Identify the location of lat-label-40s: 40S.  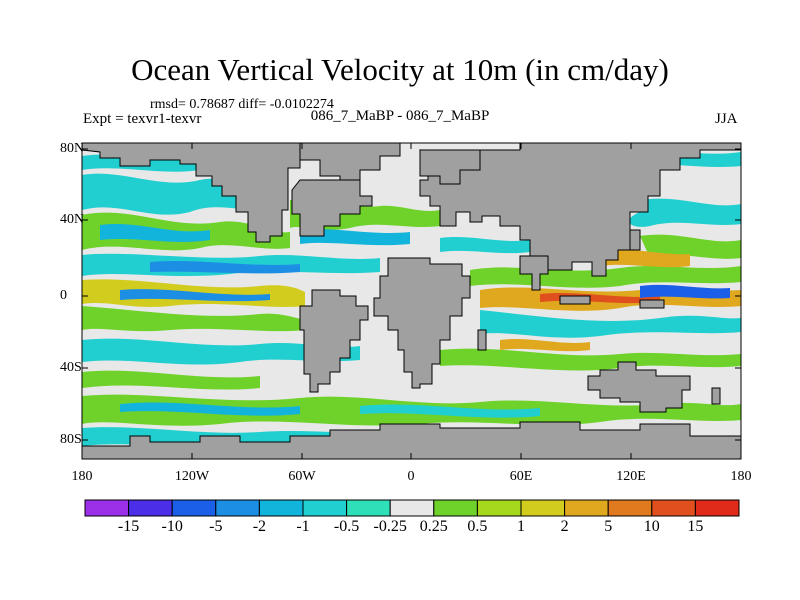
(71, 367).